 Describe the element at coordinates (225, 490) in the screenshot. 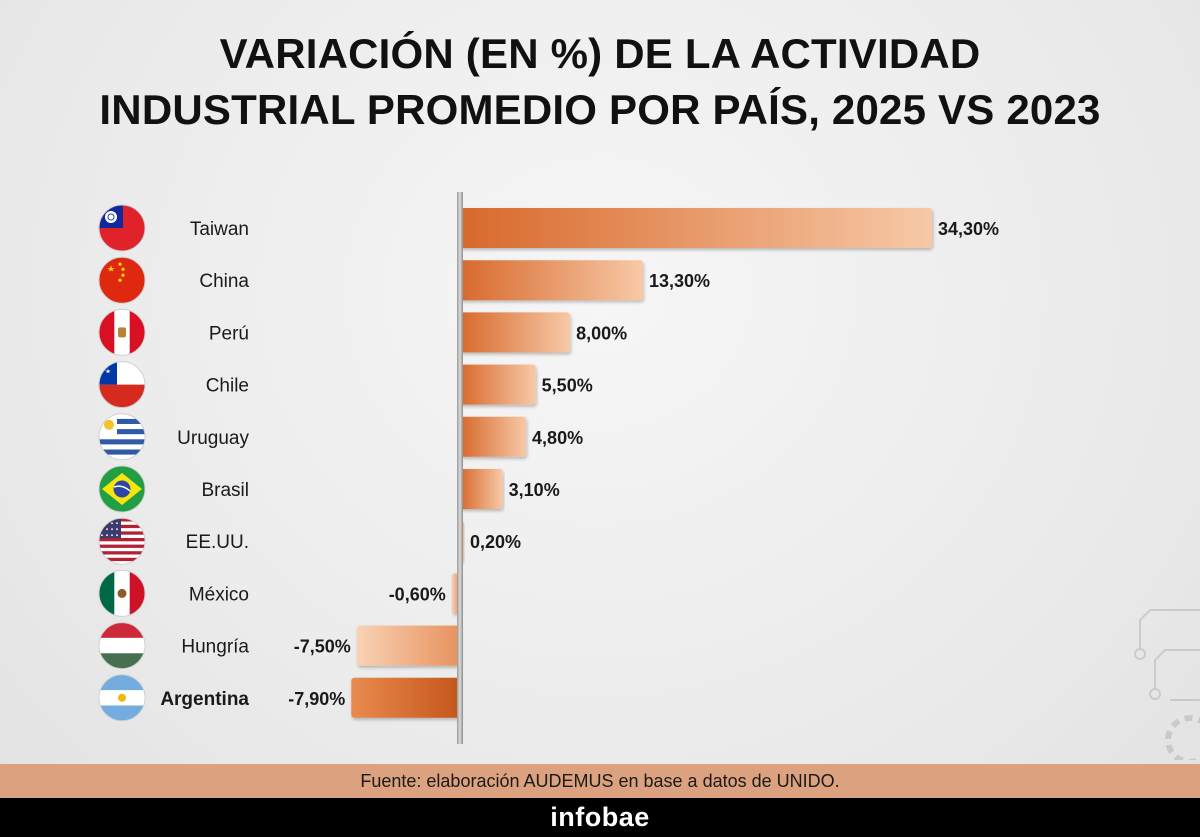

I see `category-label: Brasil` at that location.